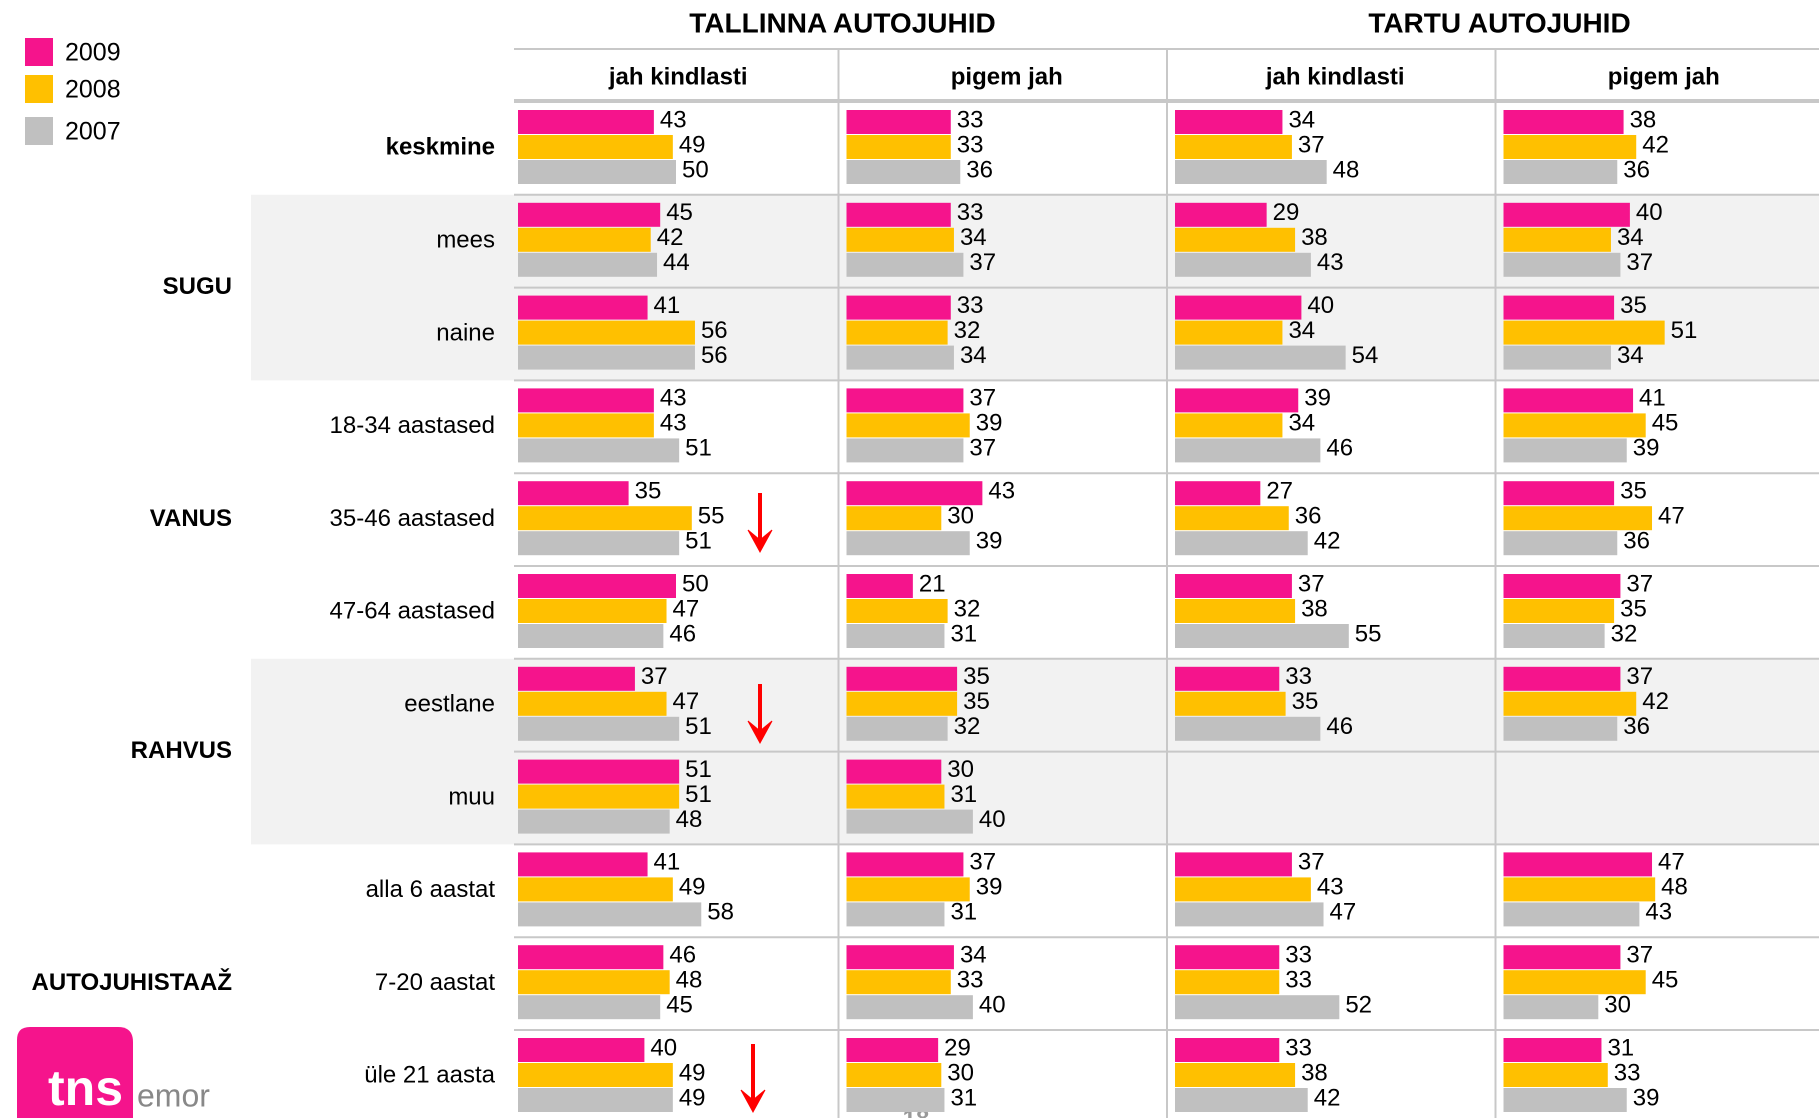 This screenshot has height=1118, width=1819. What do you see at coordinates (1624, 633) in the screenshot?
I see `value-label: 32` at bounding box center [1624, 633].